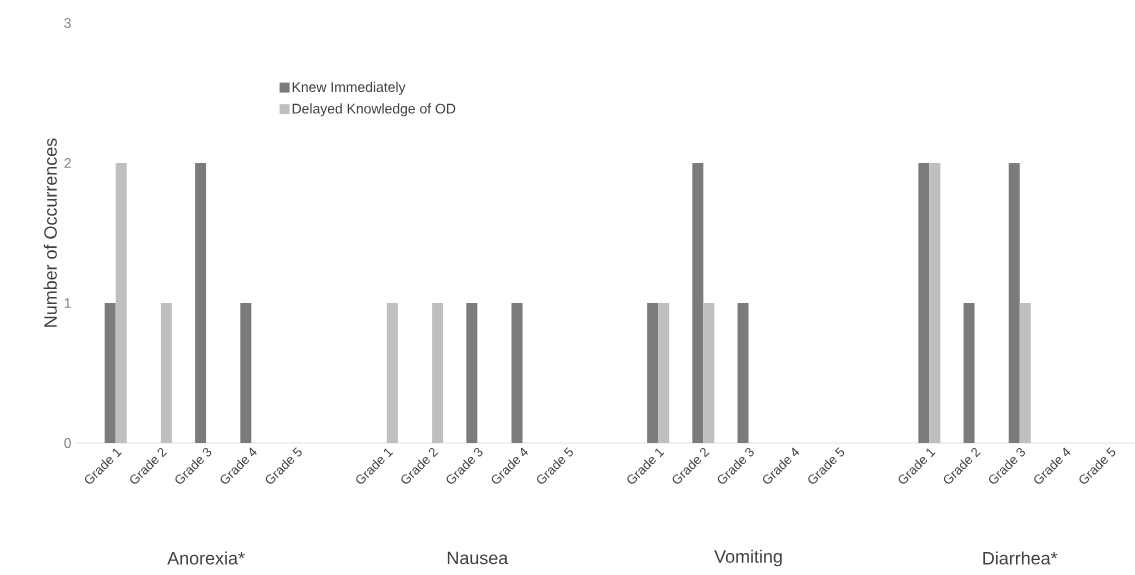 This screenshot has height=575, width=1135. What do you see at coordinates (206, 558) in the screenshot?
I see `text: Anorexia*` at bounding box center [206, 558].